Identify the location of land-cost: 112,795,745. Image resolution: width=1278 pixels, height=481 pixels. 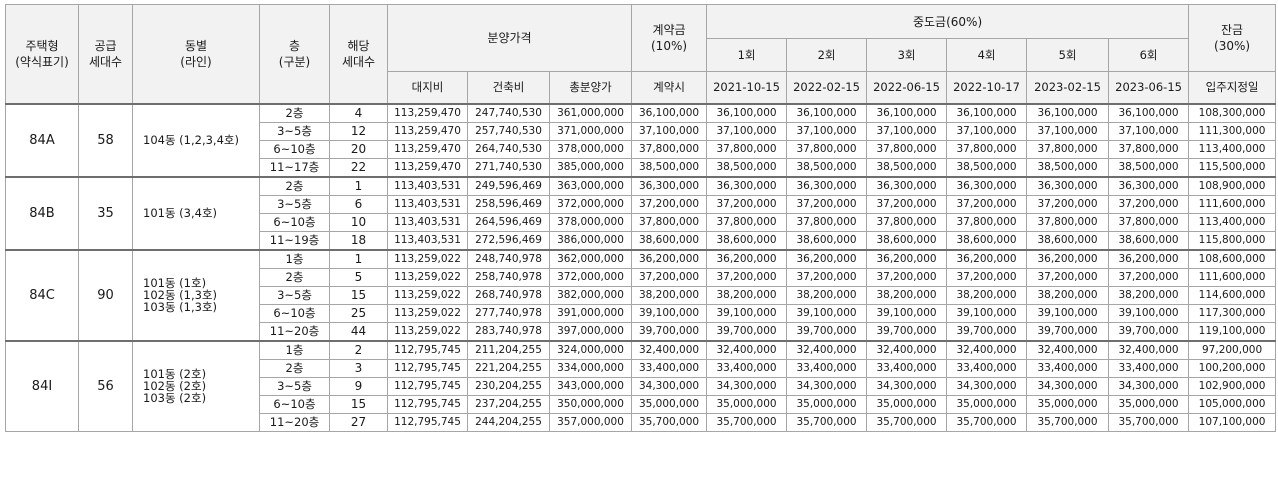
(427, 386).